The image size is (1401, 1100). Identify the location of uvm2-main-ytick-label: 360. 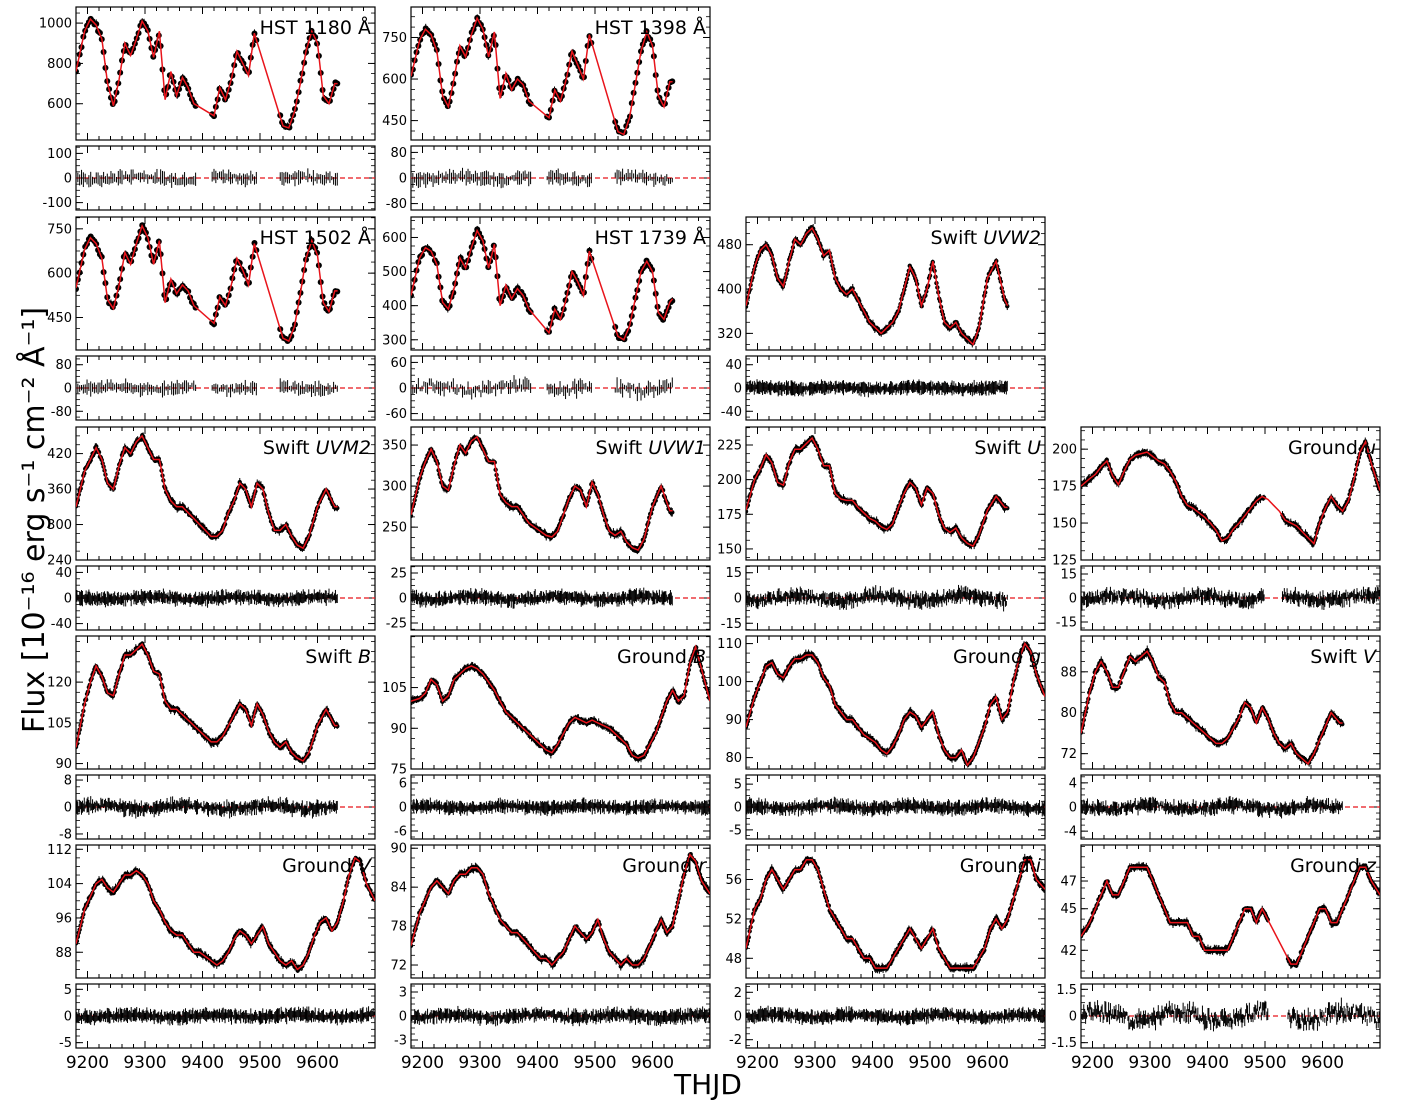
(59, 490).